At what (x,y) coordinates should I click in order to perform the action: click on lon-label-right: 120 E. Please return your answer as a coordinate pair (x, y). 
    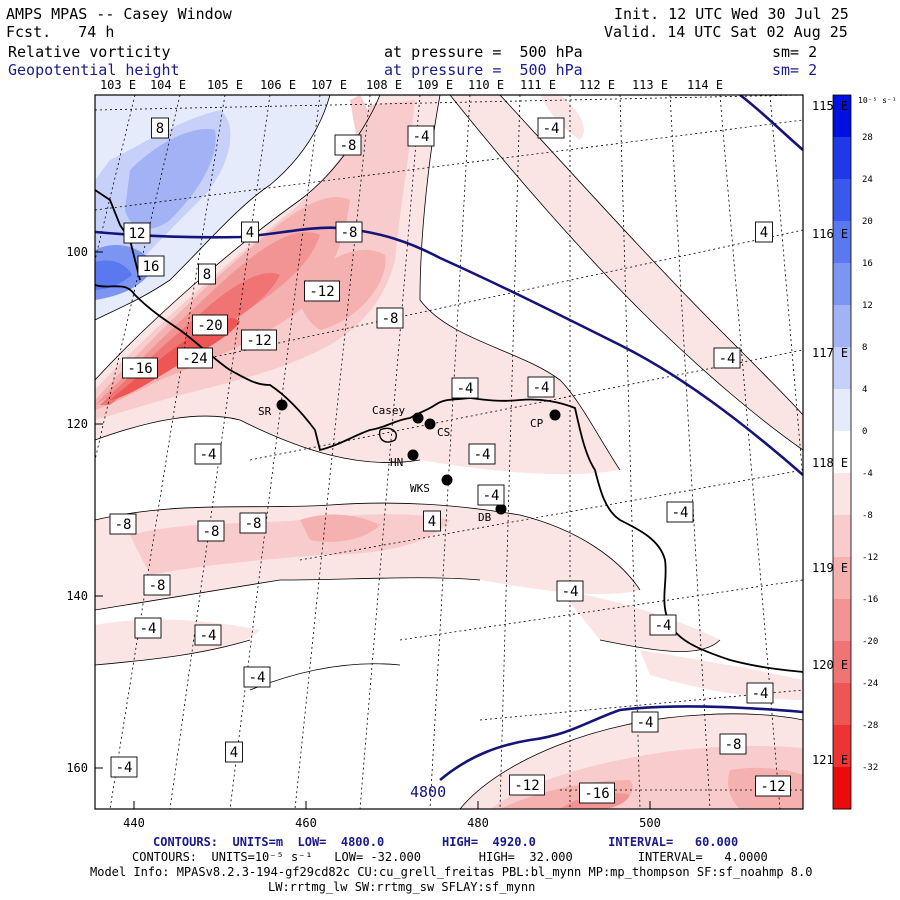
    Looking at the image, I should click on (830, 665).